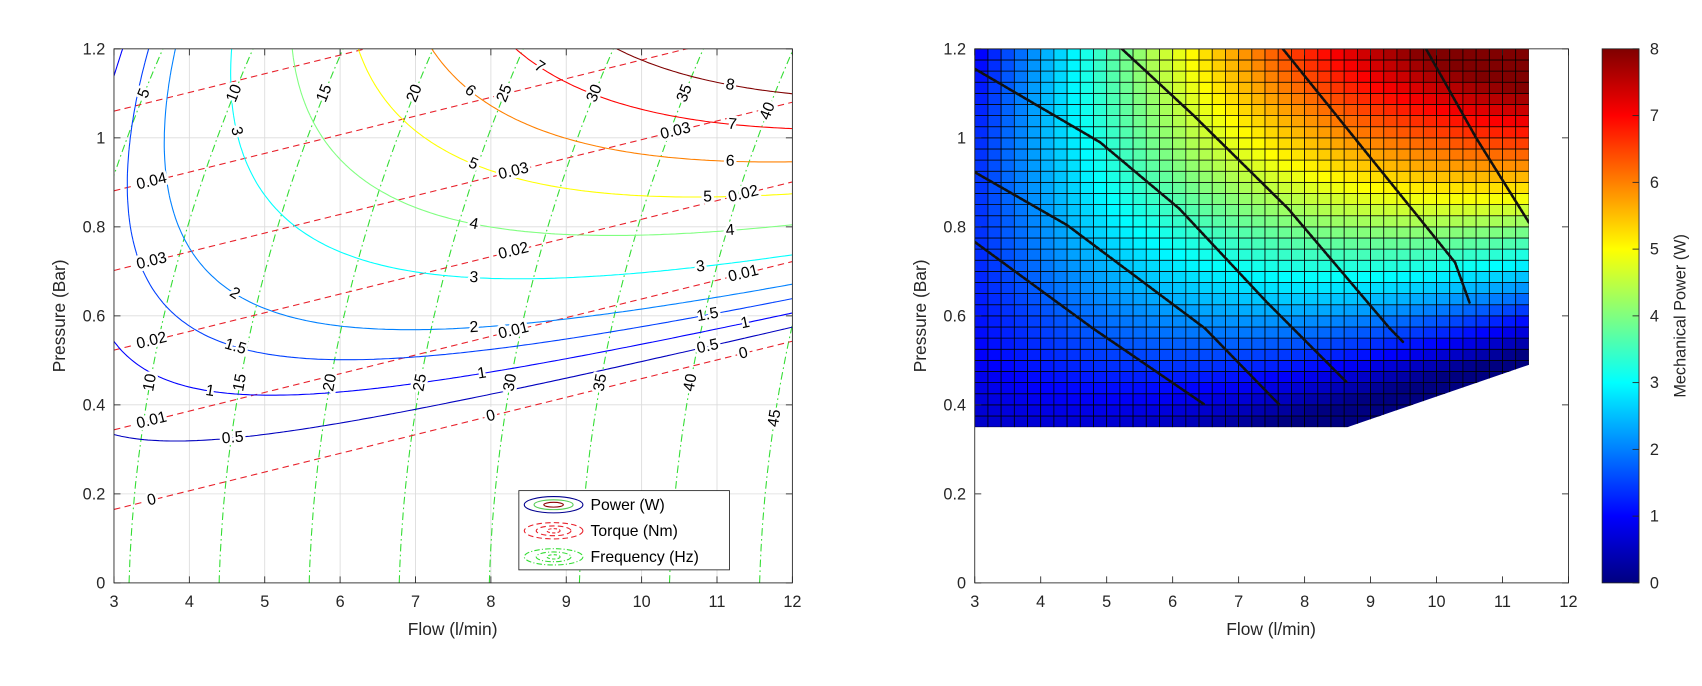 This screenshot has width=1702, height=686. Describe the element at coordinates (264, 602) in the screenshot. I see `left-x-tick-label: 5` at that location.